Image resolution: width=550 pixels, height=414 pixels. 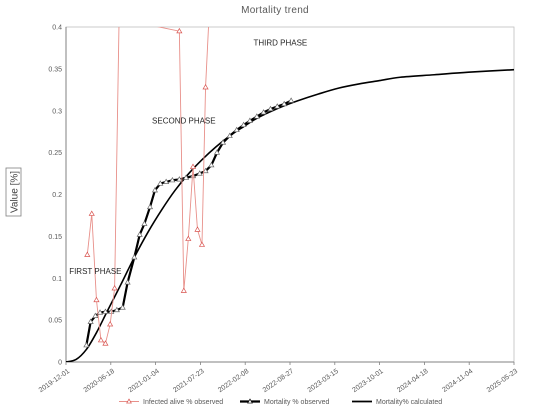 I want to click on y-tick-label: 0.35, so click(x=55, y=69).